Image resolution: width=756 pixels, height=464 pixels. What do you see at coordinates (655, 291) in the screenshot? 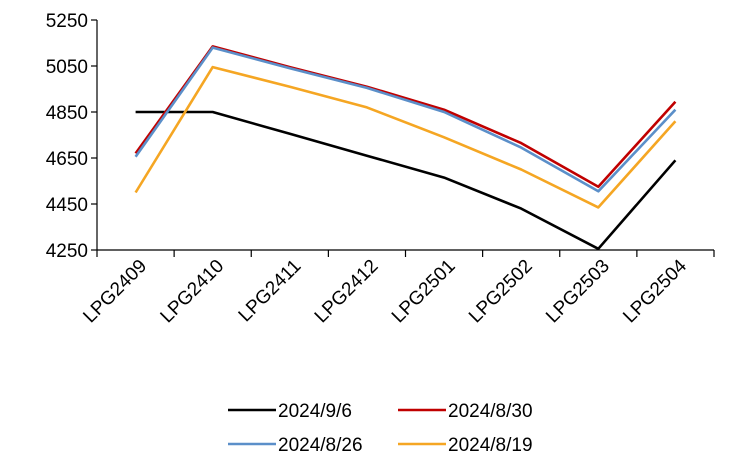
I see `x-tick-label: LPG2504` at bounding box center [655, 291].